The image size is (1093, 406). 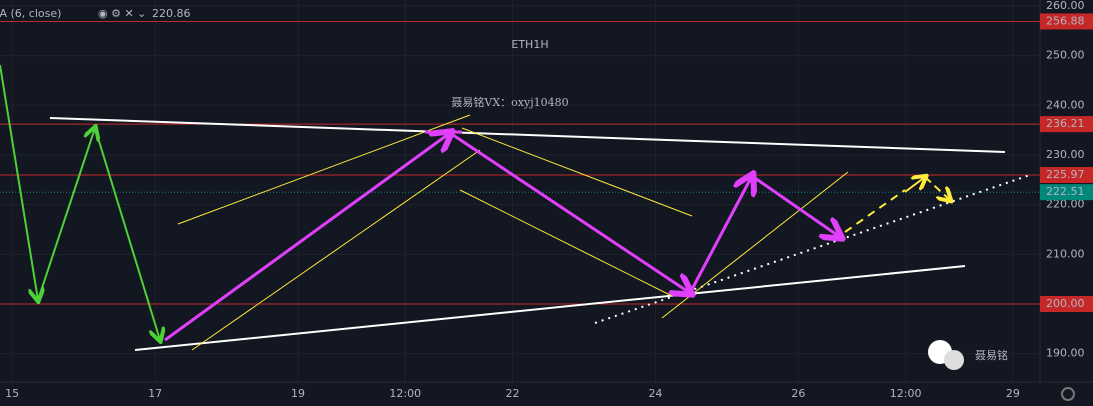 I want to click on price-label: 236.21, so click(x=1065, y=123).